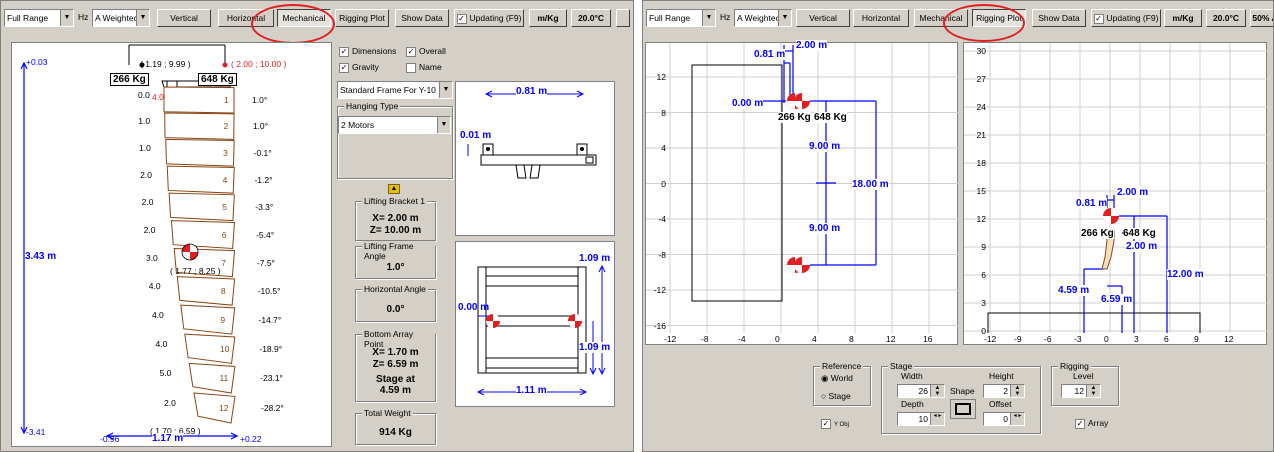 This screenshot has width=1274, height=452. I want to click on warning-icon: ▲, so click(394, 189).